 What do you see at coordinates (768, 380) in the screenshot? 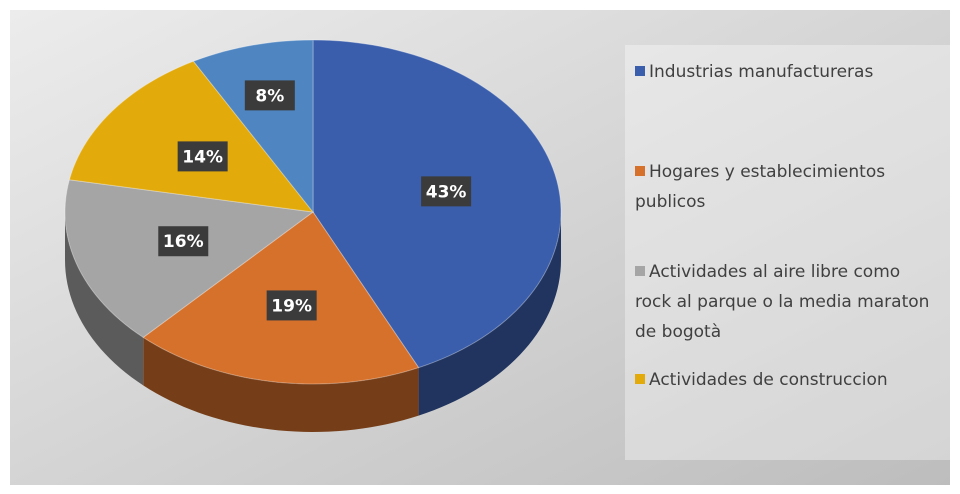
I see `legend-label: Actividades de construccion` at bounding box center [768, 380].